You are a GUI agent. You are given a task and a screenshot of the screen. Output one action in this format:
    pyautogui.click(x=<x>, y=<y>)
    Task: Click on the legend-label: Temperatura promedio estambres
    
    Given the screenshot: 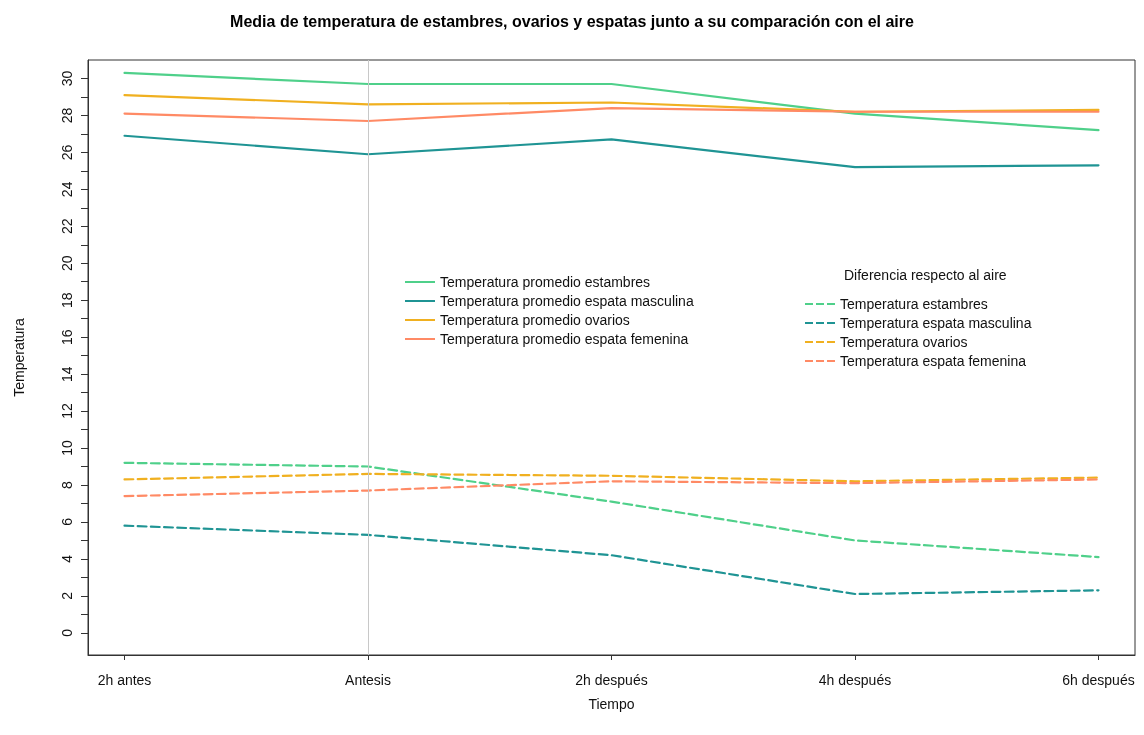 What is the action you would take?
    pyautogui.click(x=545, y=282)
    